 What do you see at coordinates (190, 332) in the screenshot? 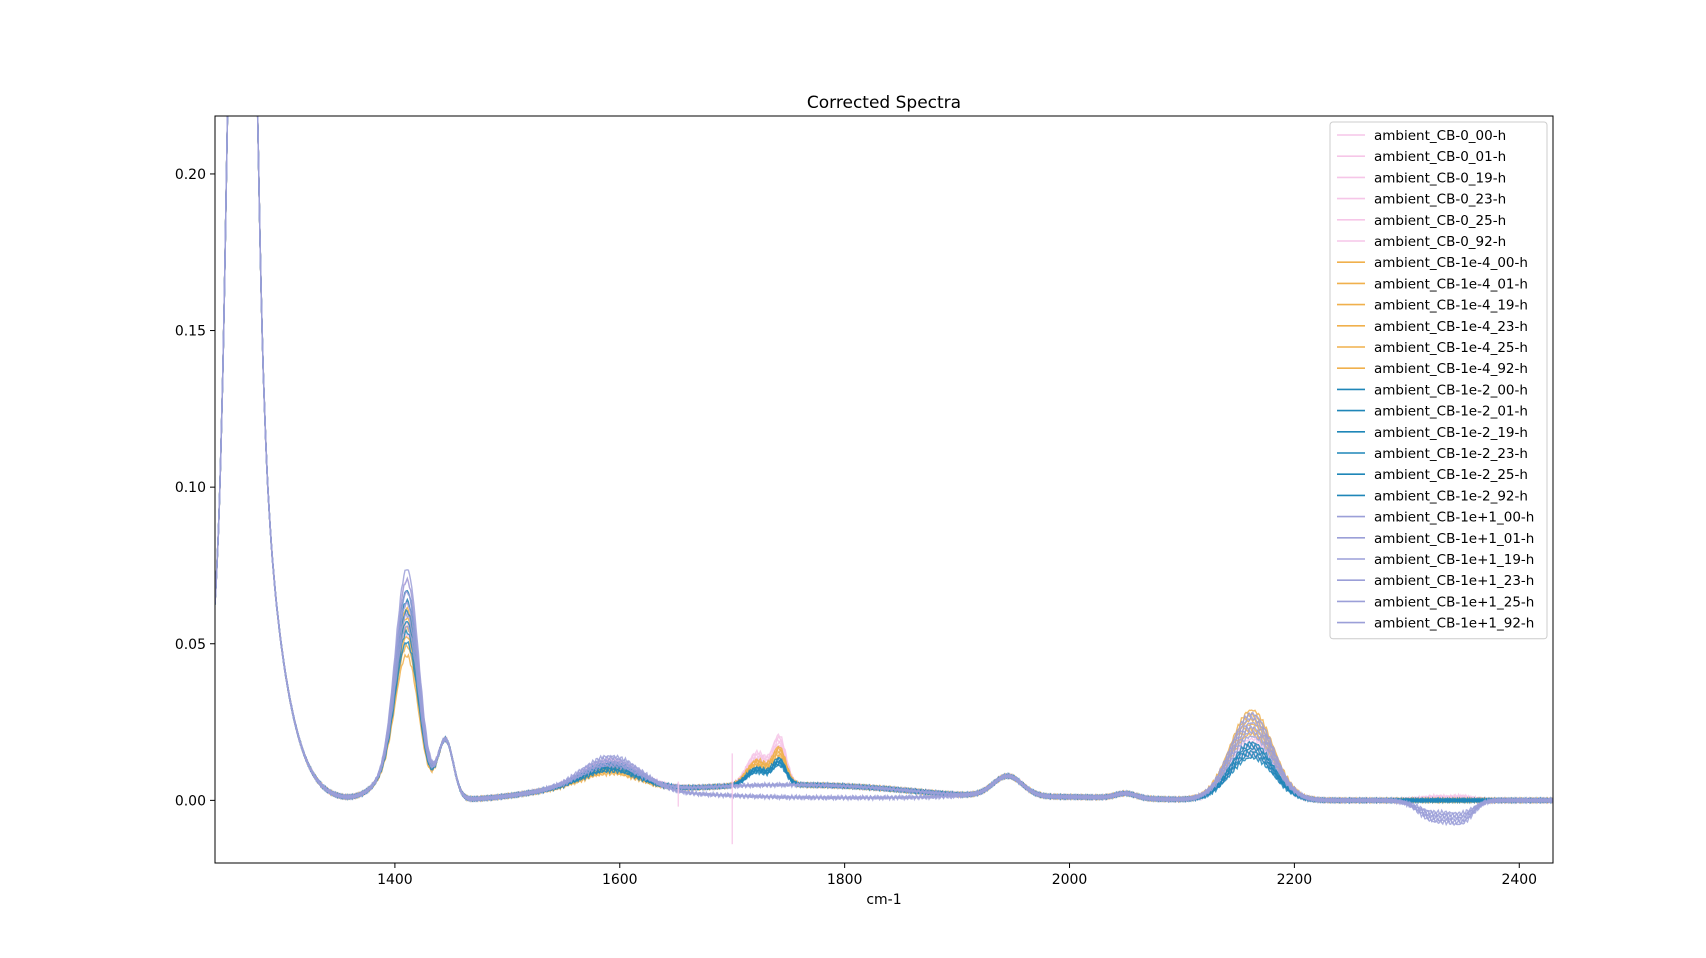
I see `y-tick-label: 0.15` at bounding box center [190, 332].